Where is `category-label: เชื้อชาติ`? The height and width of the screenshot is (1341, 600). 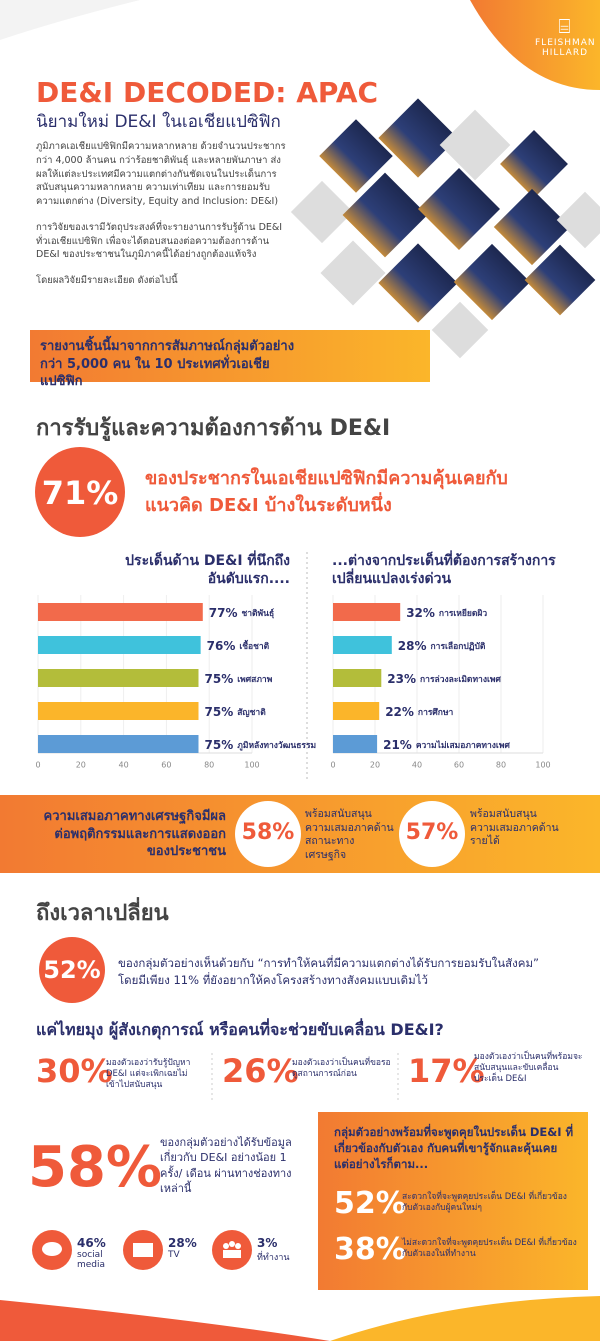
category-label: เชื้อชาติ is located at coordinates (254, 645).